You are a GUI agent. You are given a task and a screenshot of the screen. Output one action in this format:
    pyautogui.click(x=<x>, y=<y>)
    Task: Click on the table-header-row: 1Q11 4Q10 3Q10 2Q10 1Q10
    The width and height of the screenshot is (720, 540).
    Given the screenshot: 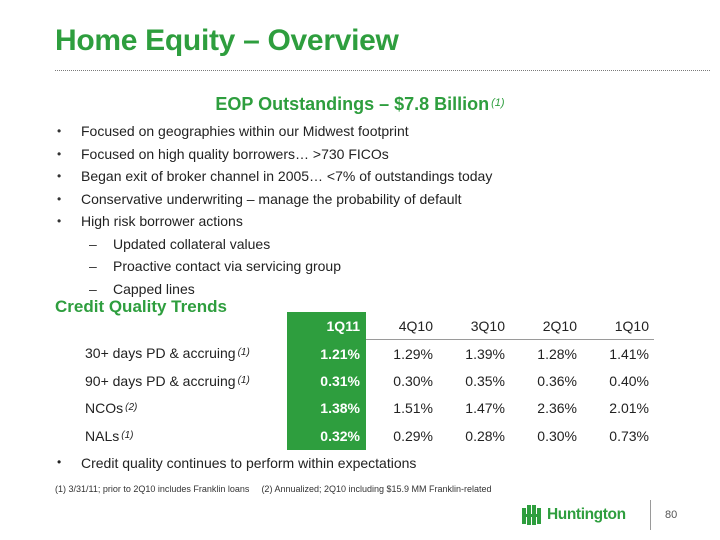 What is the action you would take?
    pyautogui.click(x=369, y=326)
    